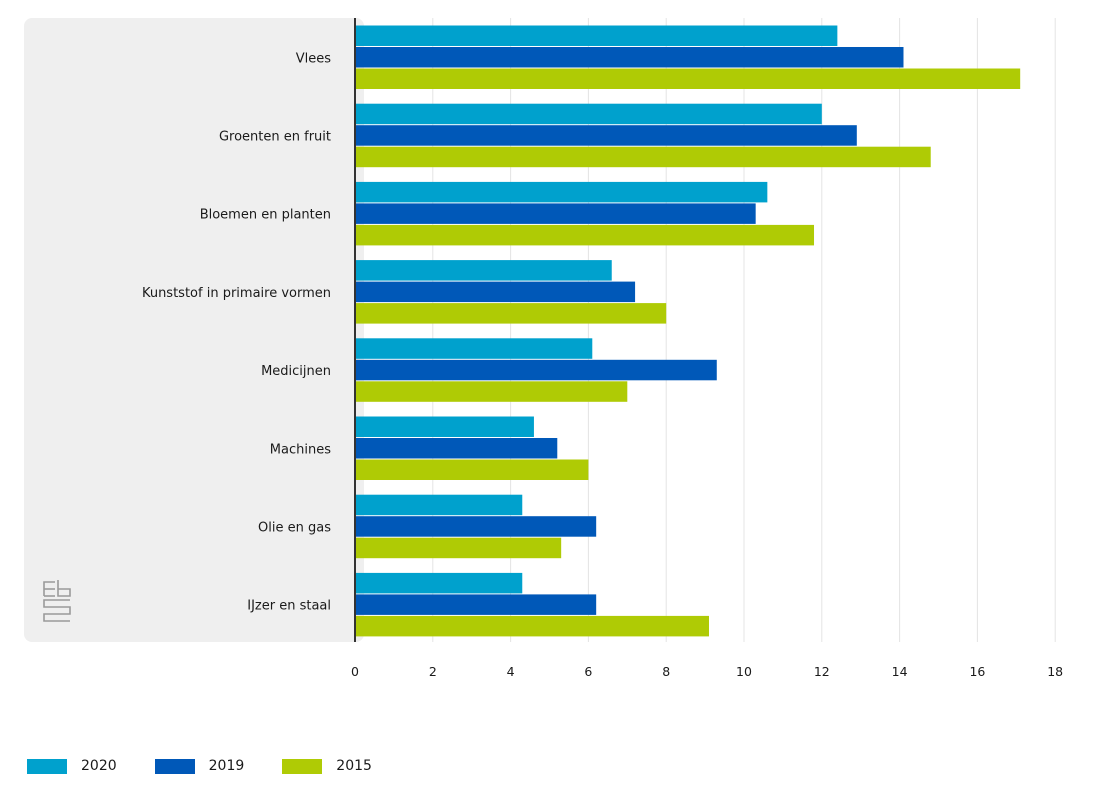  What do you see at coordinates (302, 766) in the screenshot?
I see `legend-swatch-2015` at bounding box center [302, 766].